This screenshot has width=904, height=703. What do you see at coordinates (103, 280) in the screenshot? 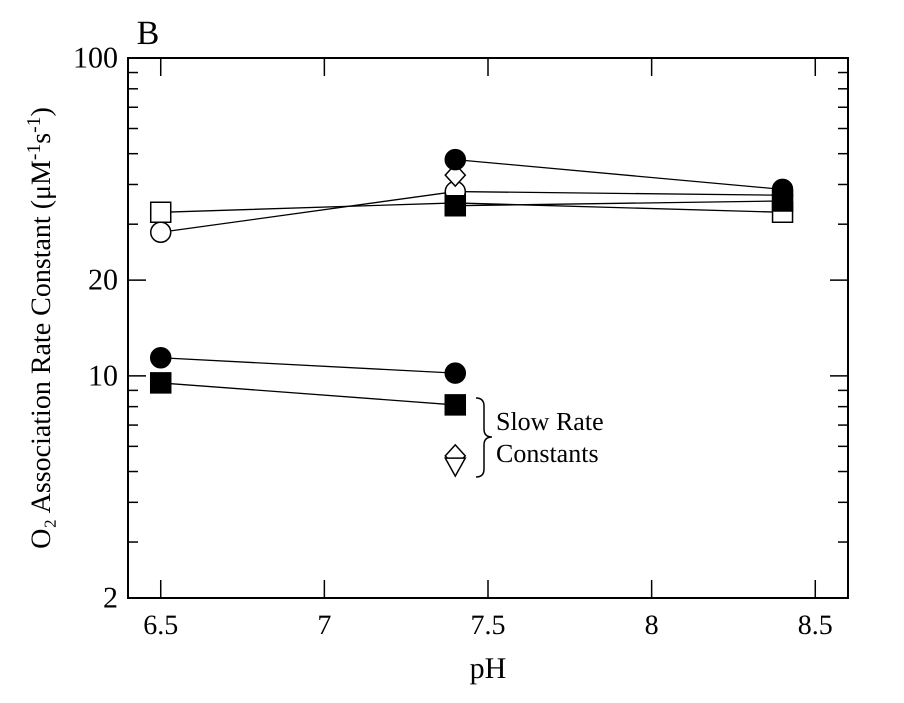
I see `y-tick-label: 20` at bounding box center [103, 280].